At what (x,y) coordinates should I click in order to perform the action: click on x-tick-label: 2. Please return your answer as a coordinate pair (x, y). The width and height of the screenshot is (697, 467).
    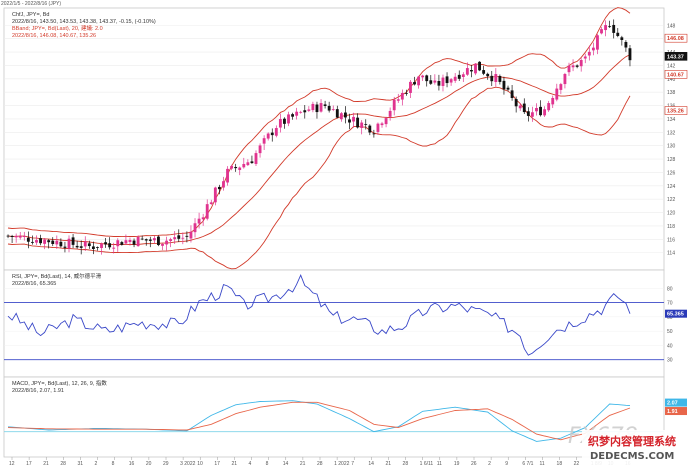
    Looking at the image, I should click on (489, 464).